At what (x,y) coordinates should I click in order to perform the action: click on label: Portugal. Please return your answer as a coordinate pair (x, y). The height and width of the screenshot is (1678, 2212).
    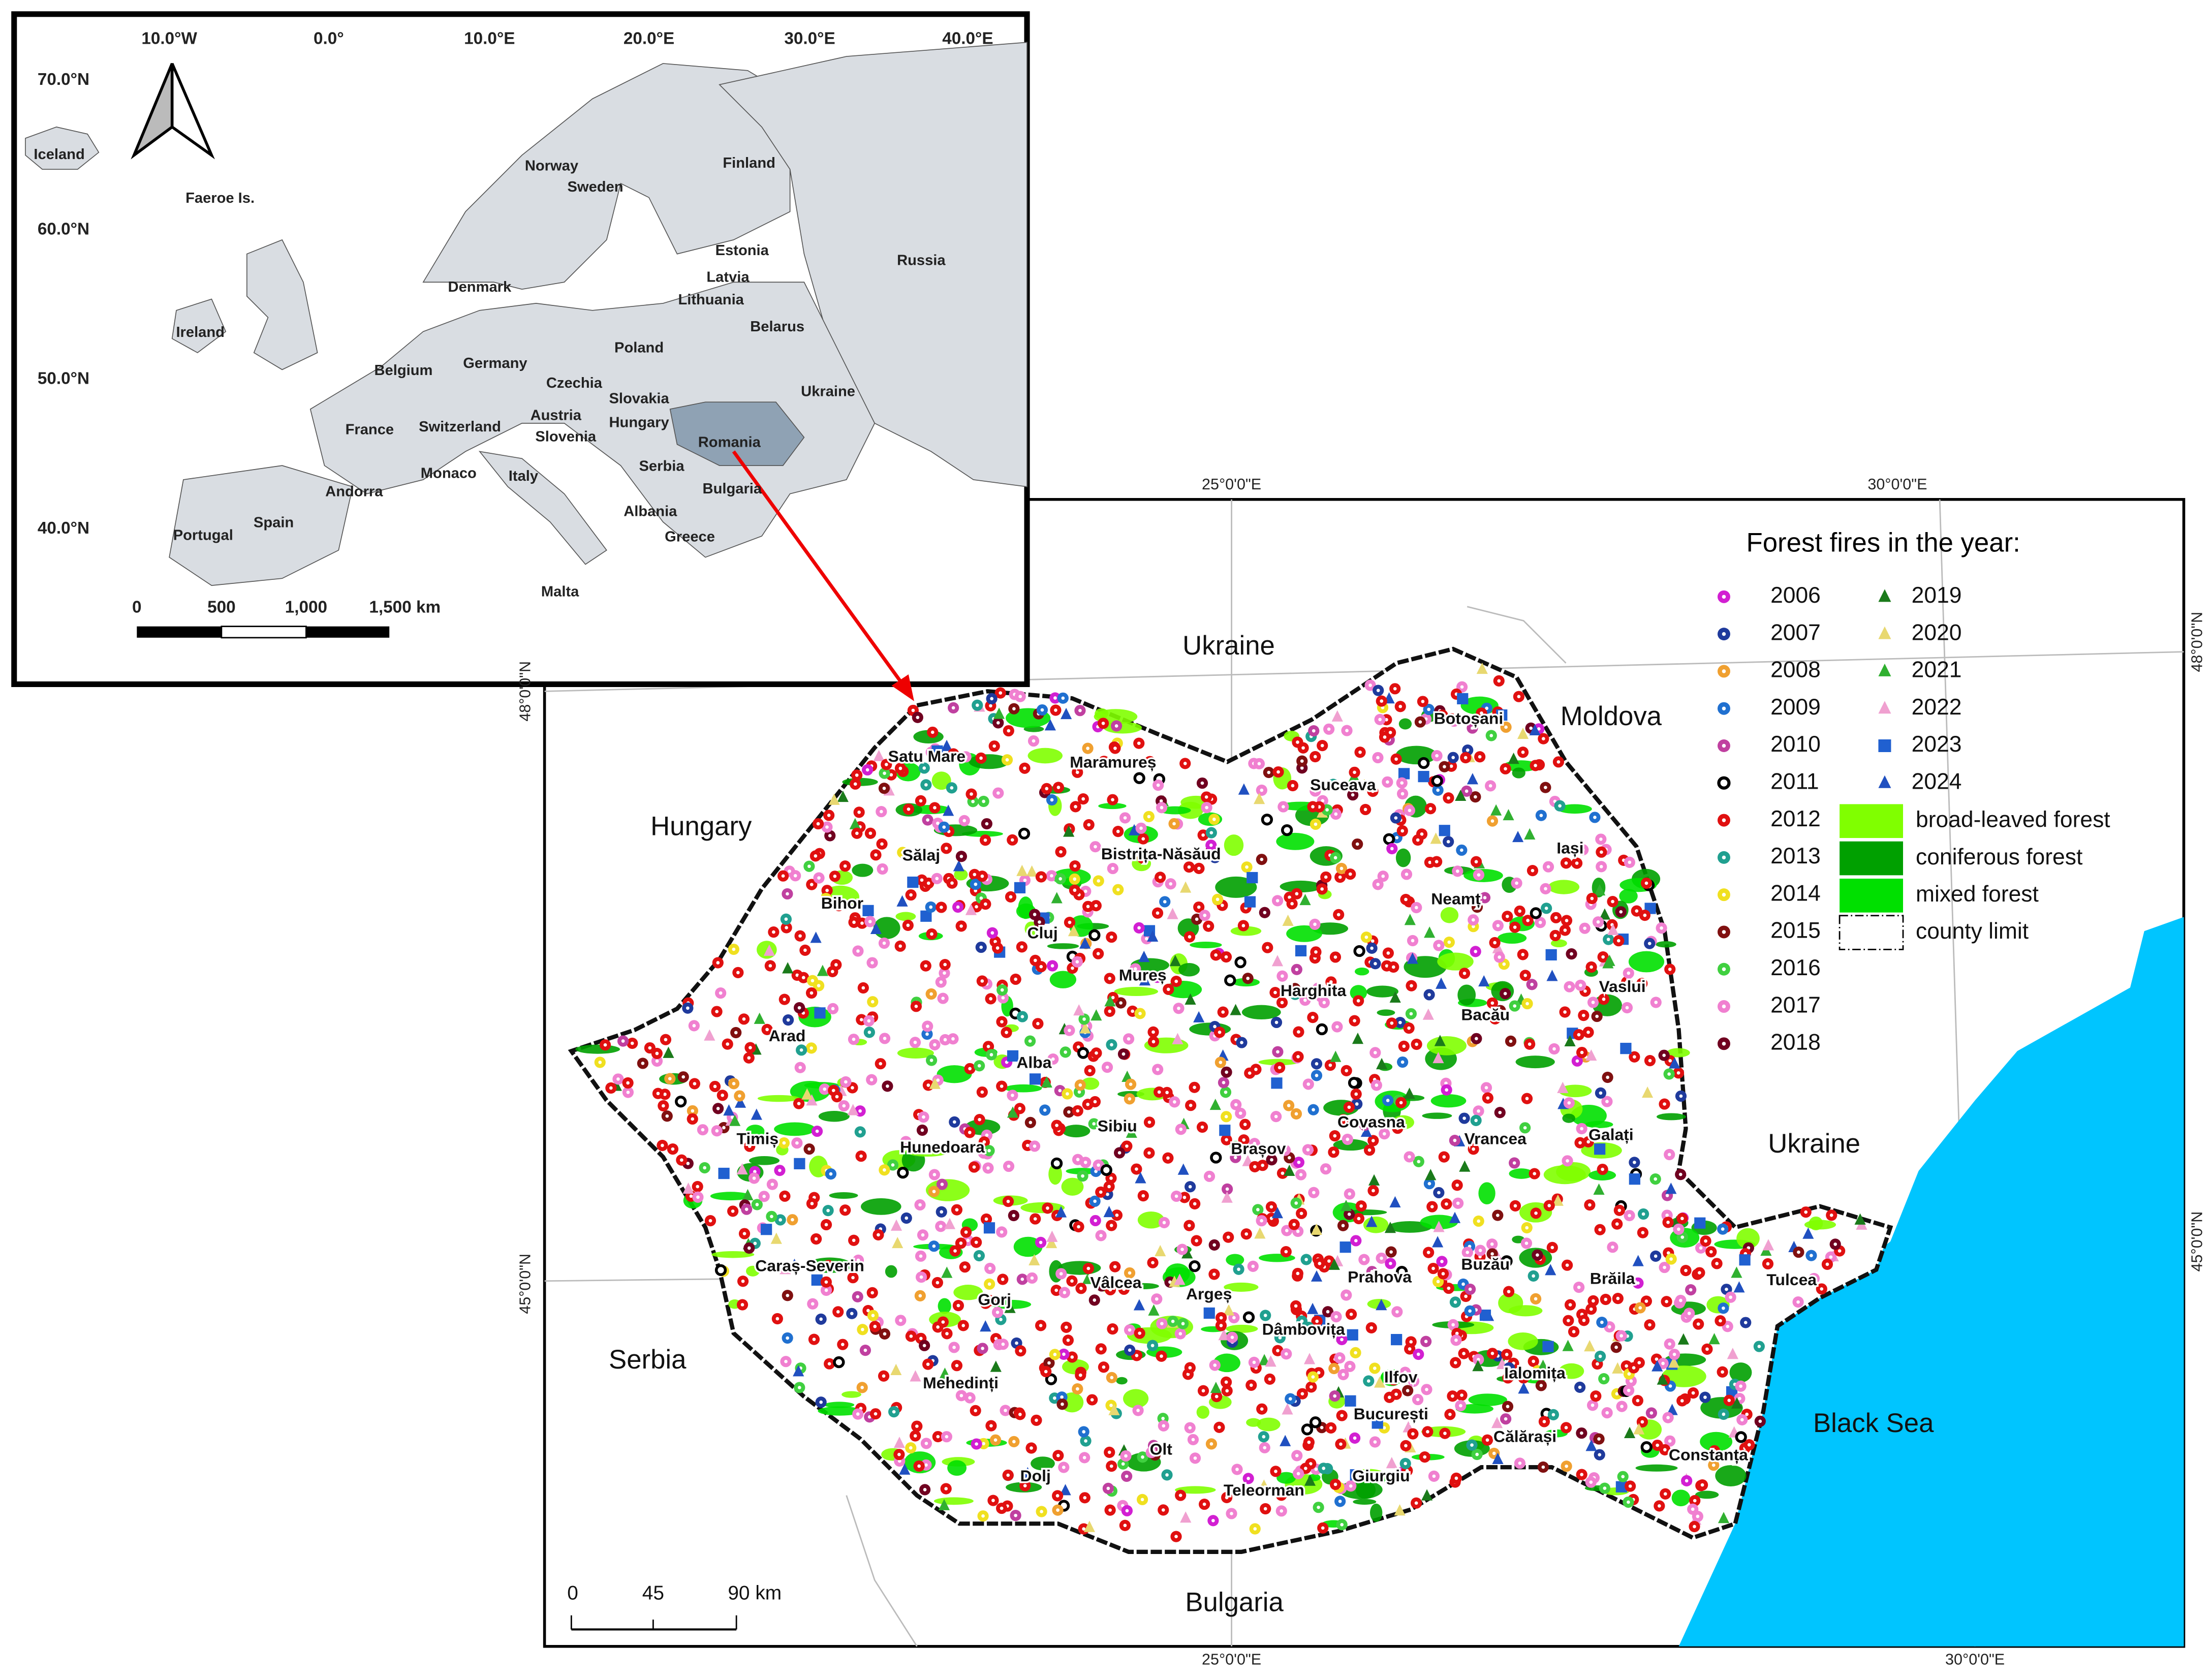
    Looking at the image, I should click on (203, 536).